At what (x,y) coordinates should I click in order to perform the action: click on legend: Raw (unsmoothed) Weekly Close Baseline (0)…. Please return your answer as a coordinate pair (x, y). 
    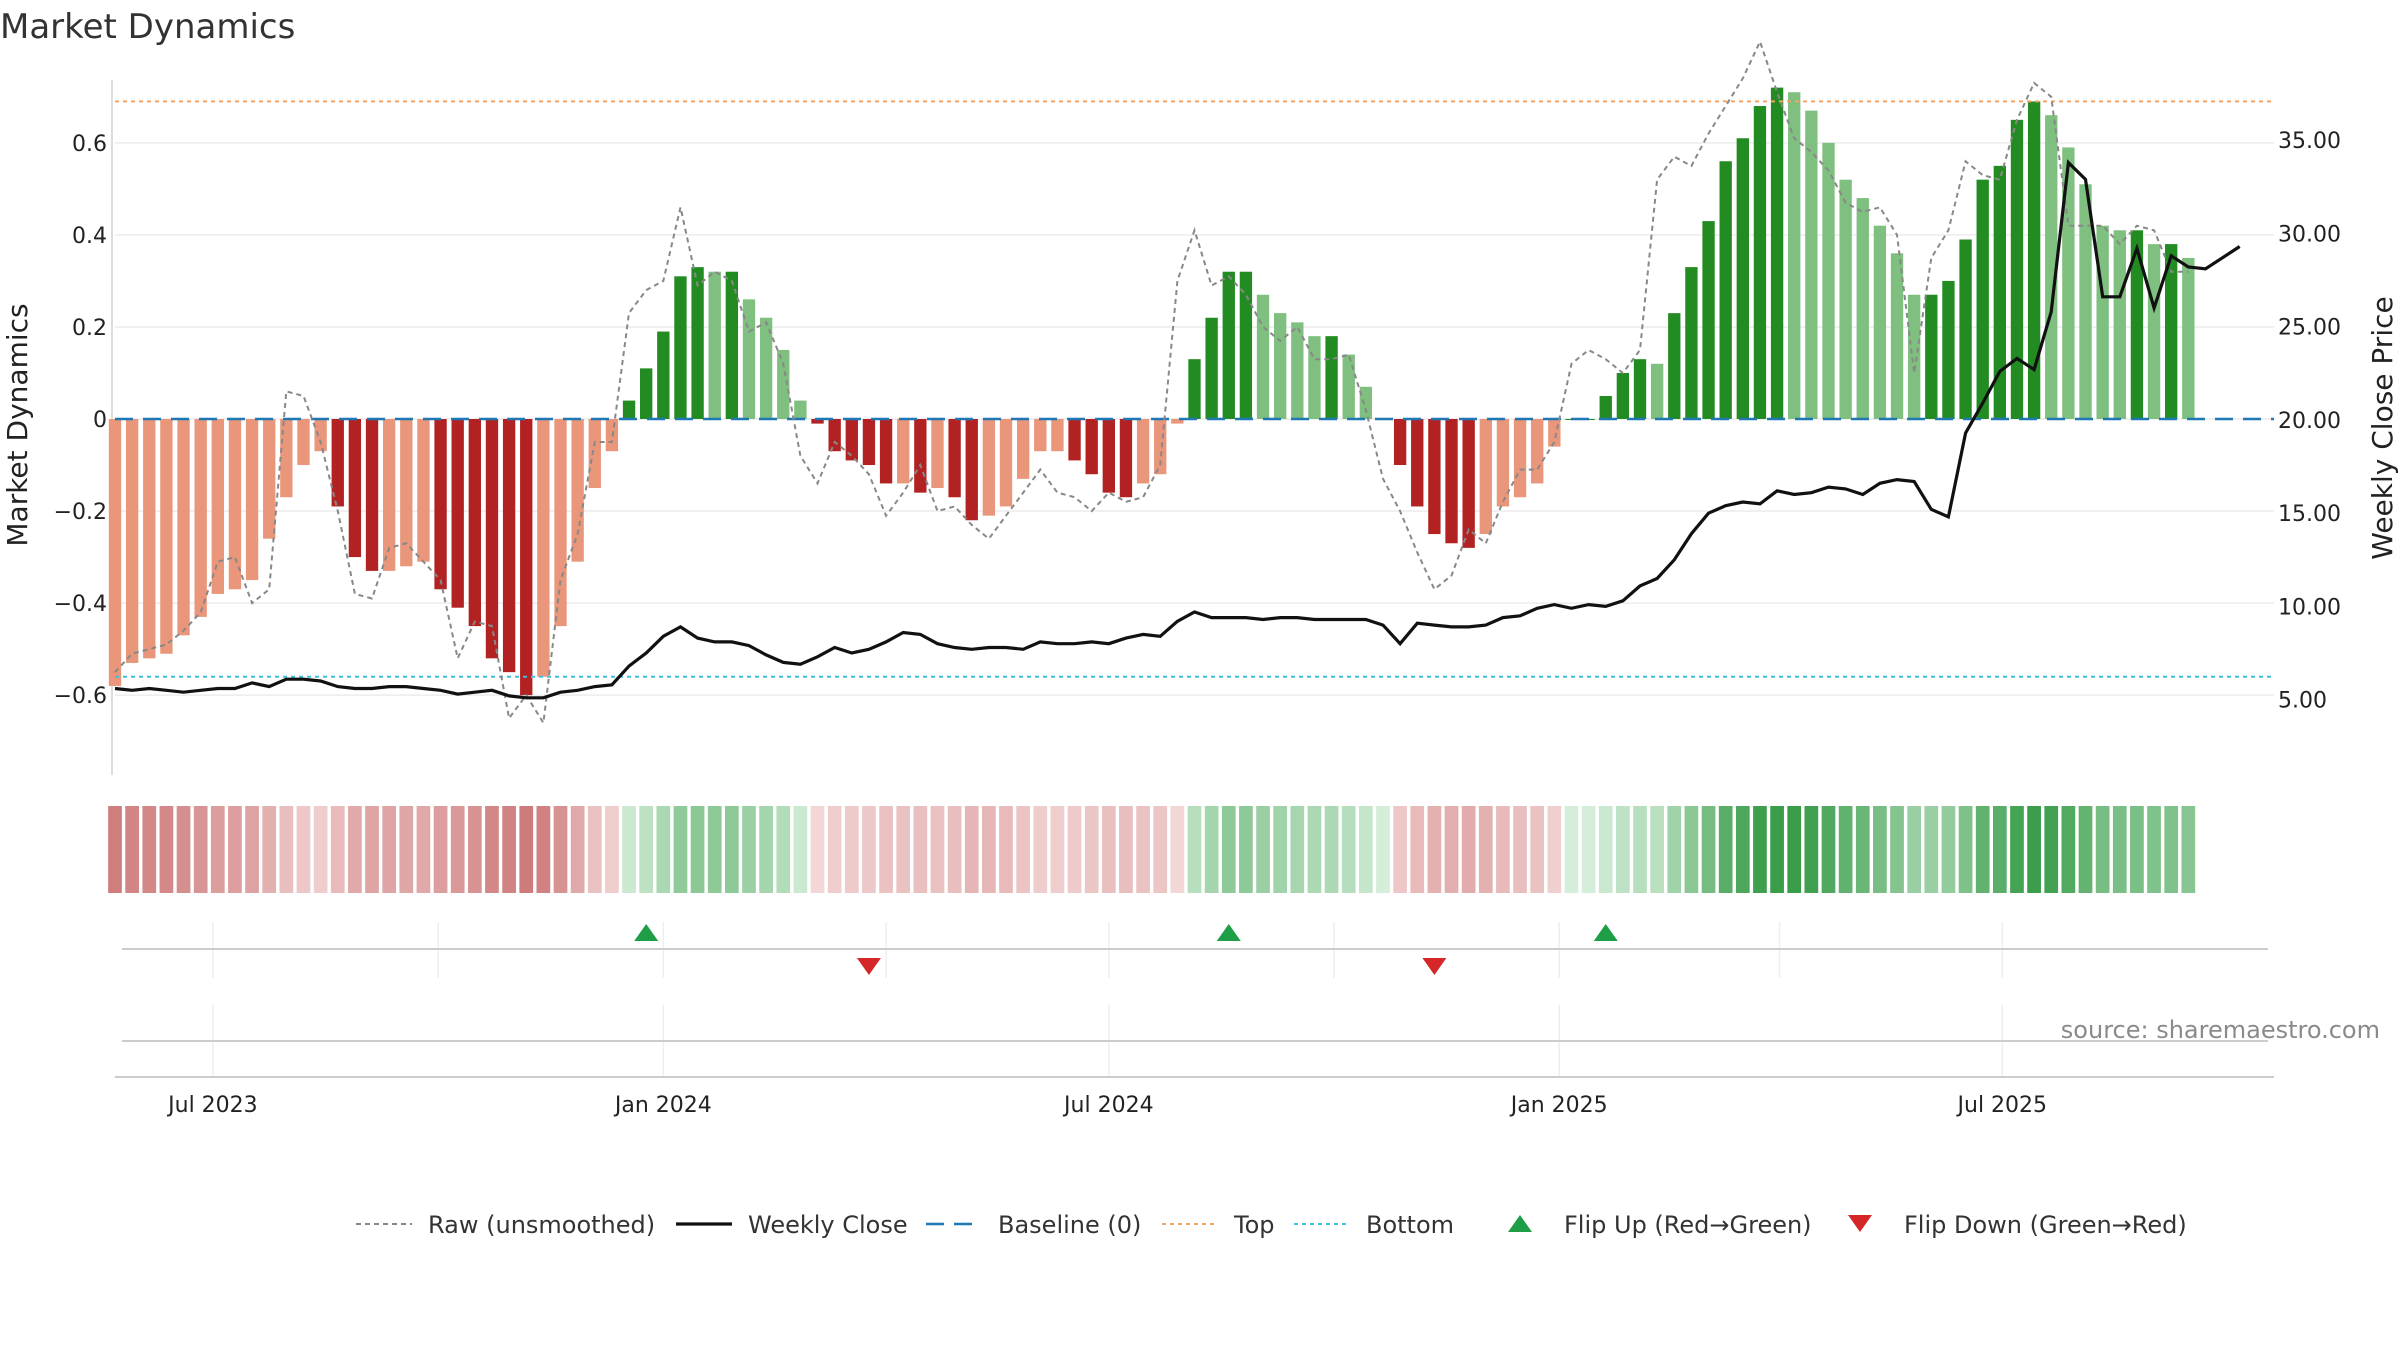
    Looking at the image, I should click on (1271, 1225).